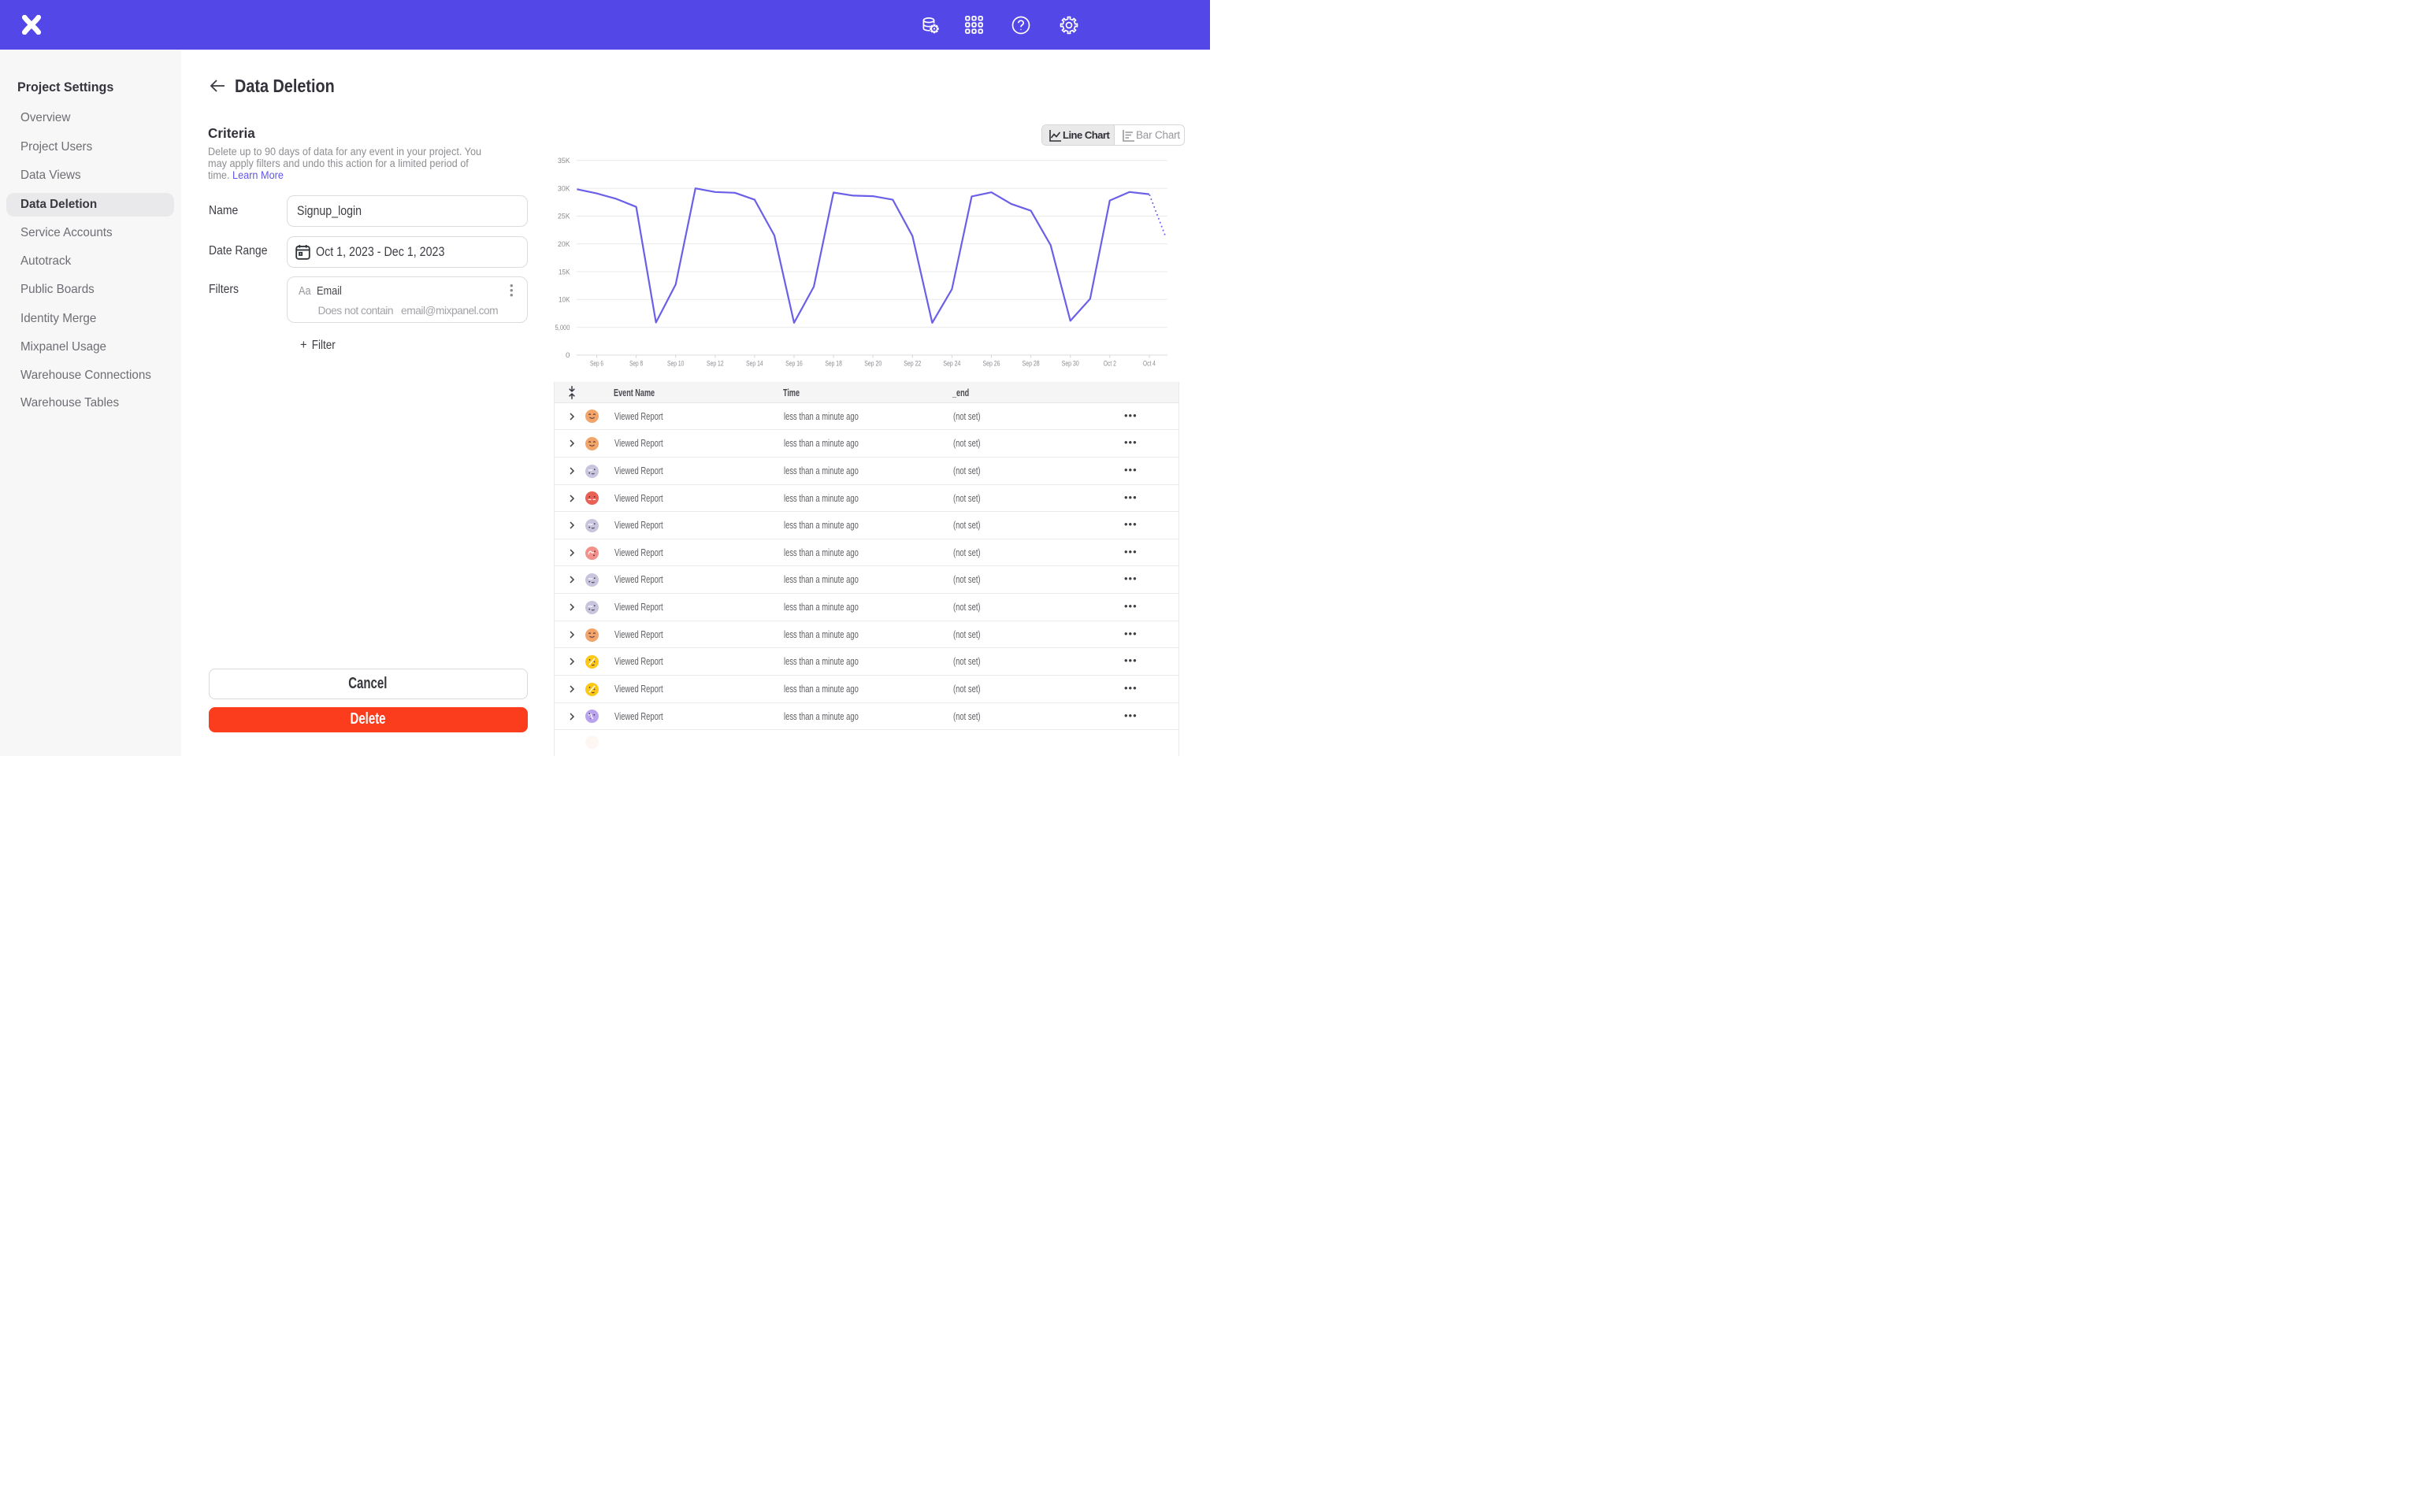 Image resolution: width=2420 pixels, height=1512 pixels. I want to click on svg-text: Oct 2, so click(1110, 363).